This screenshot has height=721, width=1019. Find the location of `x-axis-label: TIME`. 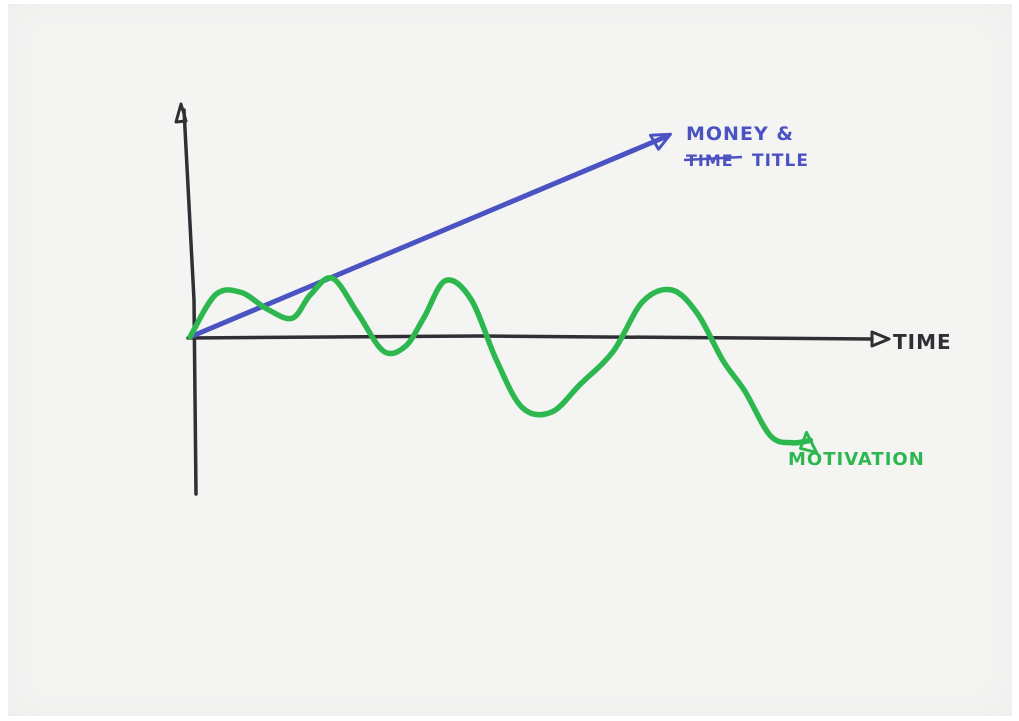

x-axis-label: TIME is located at coordinates (922, 342).